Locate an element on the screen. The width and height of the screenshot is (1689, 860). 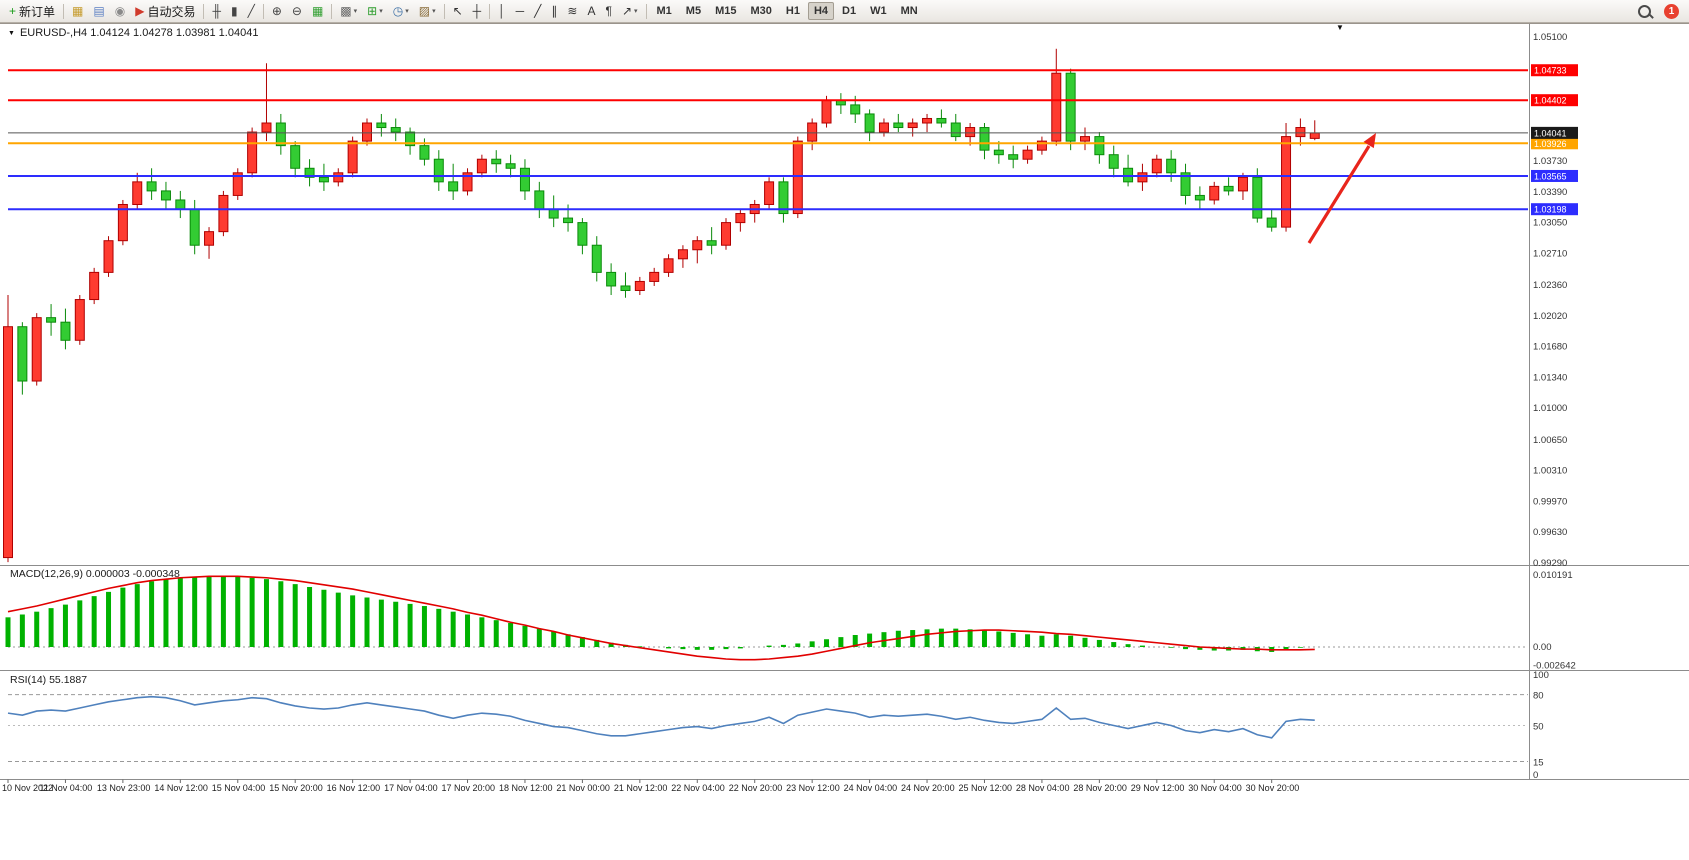
data-window-icon: ◉ is located at coordinates (120, 11).